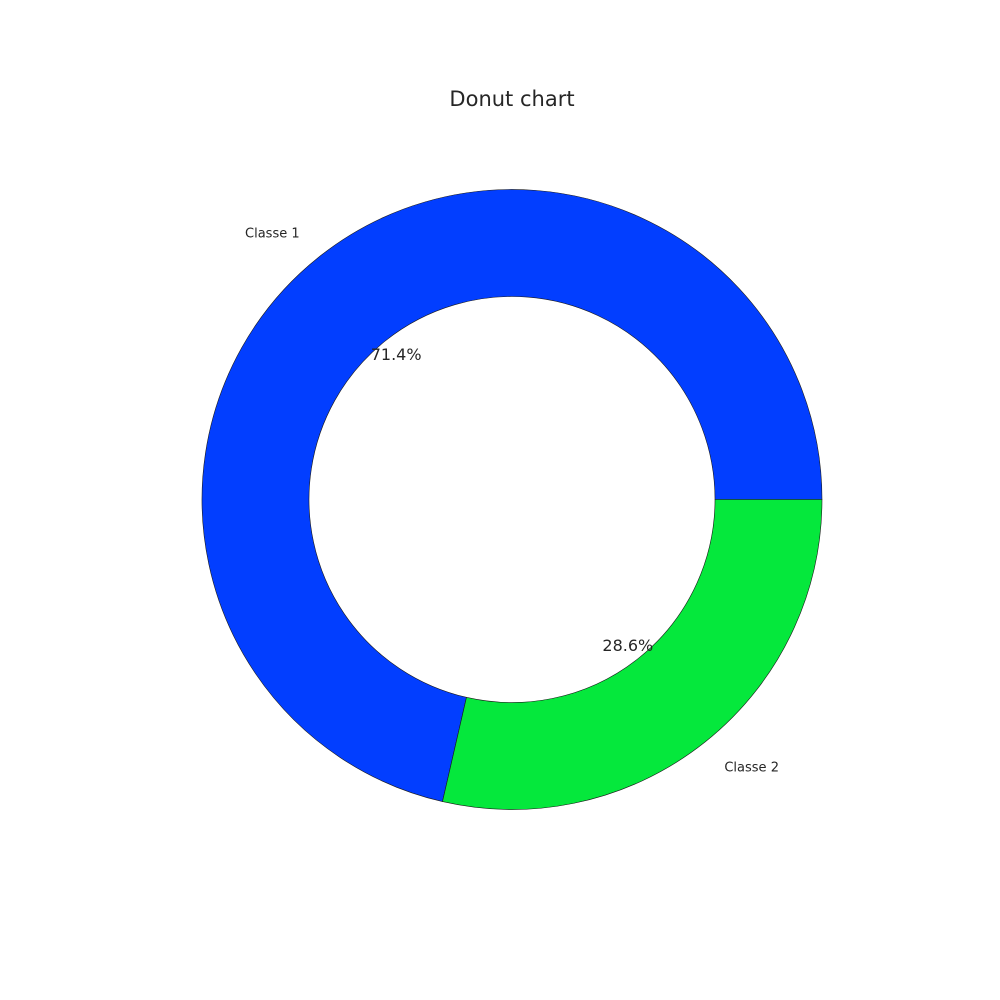  What do you see at coordinates (627, 645) in the screenshot?
I see `percent-label-2: 28.6%` at bounding box center [627, 645].